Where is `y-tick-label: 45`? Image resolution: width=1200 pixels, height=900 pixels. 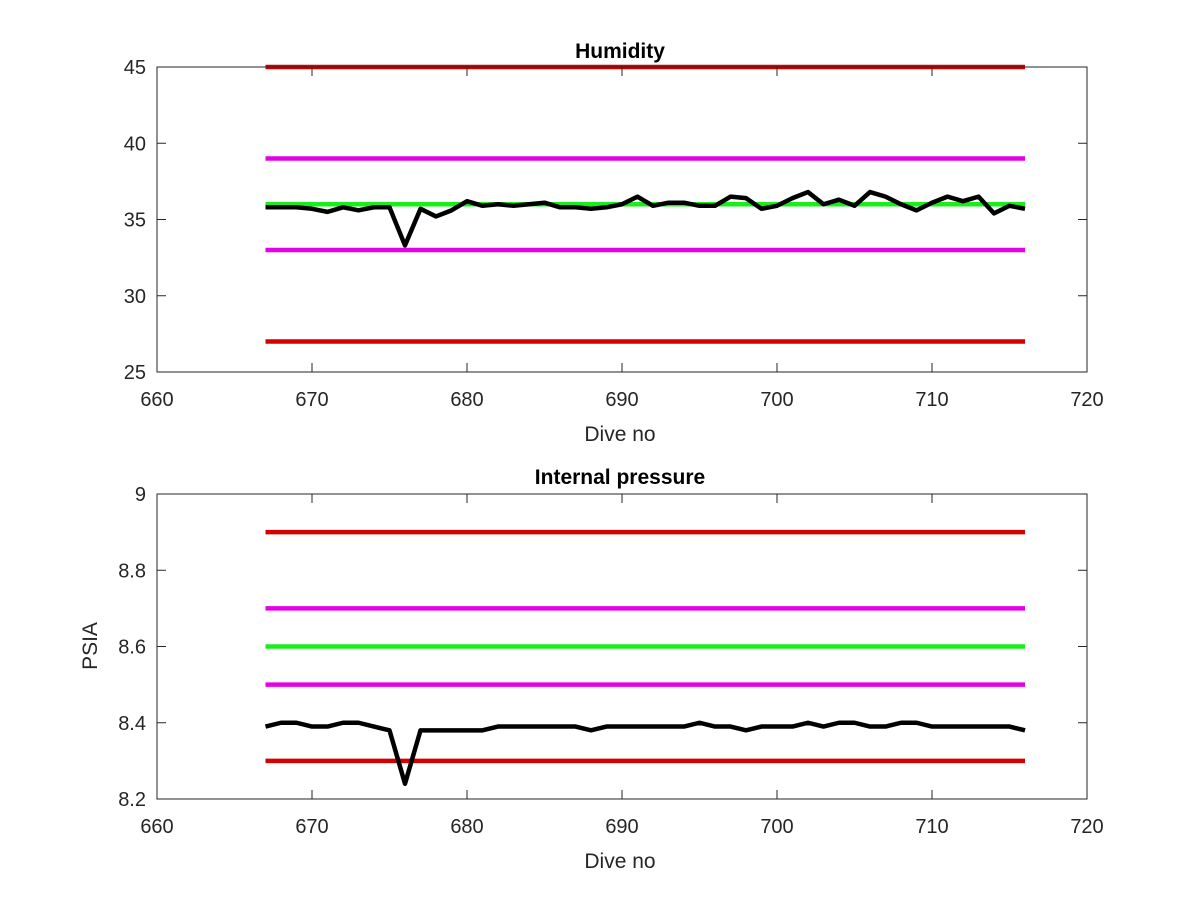
y-tick-label: 45 is located at coordinates (135, 68).